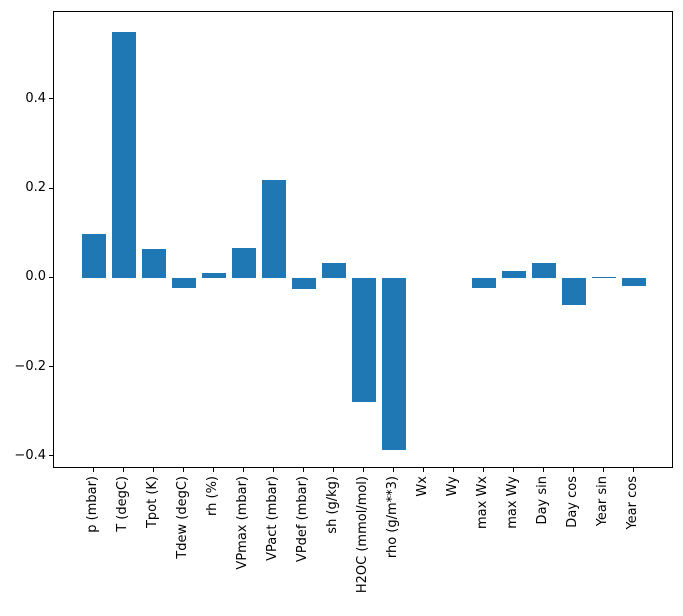 The image size is (683, 616). I want to click on x-tick-label-year-sin: Year sin, so click(602, 501).